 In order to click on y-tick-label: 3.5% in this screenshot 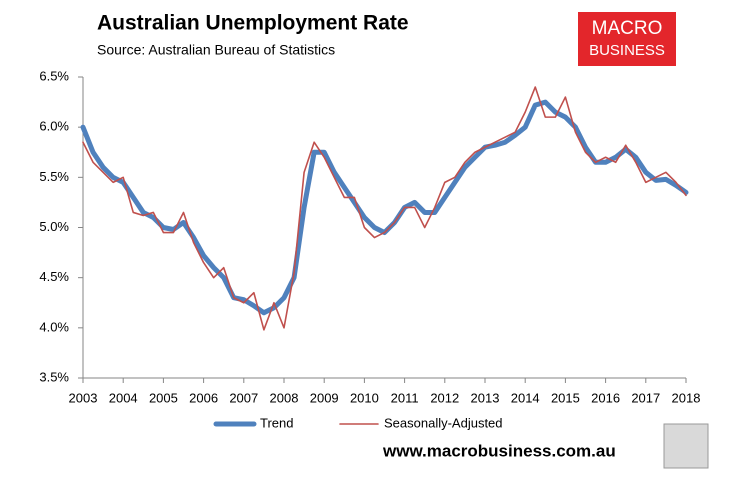, I will do `click(54, 376)`.